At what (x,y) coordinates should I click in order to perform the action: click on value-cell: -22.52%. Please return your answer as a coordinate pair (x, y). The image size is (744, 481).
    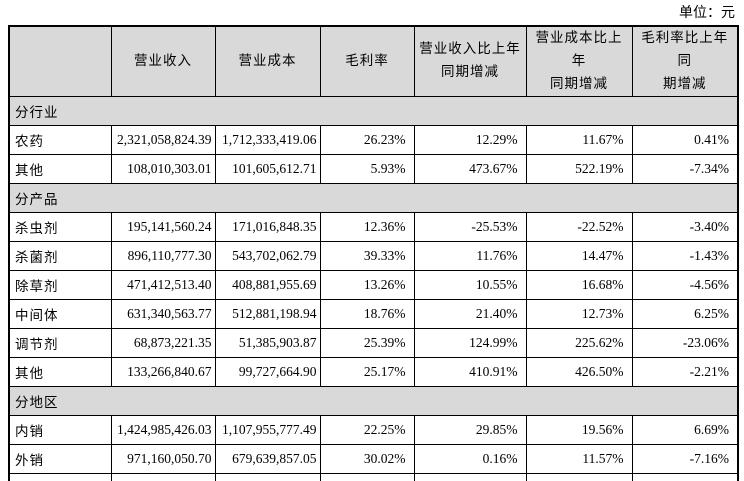
    Looking at the image, I should click on (579, 226).